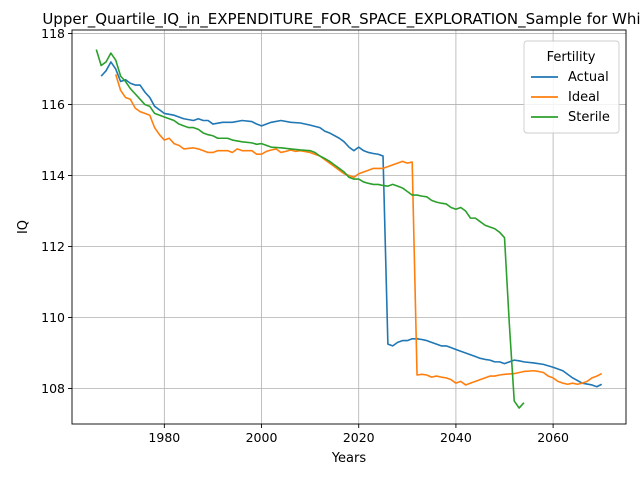  Describe the element at coordinates (53, 388) in the screenshot. I see `y-tick-label: 108` at that location.